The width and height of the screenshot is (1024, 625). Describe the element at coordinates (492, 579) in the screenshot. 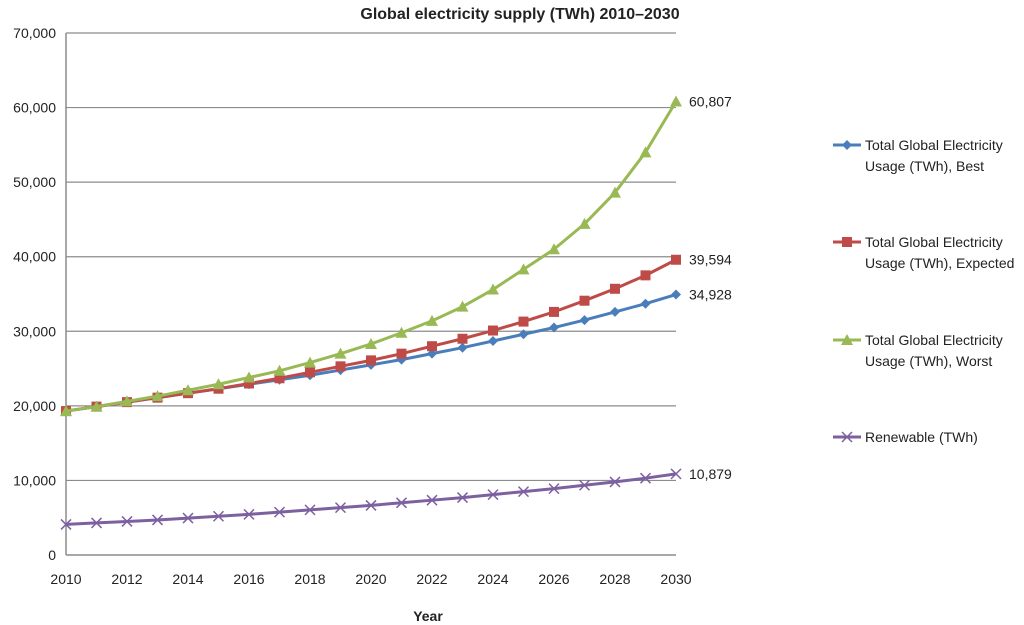

I see `x-tick-label: 2024` at that location.